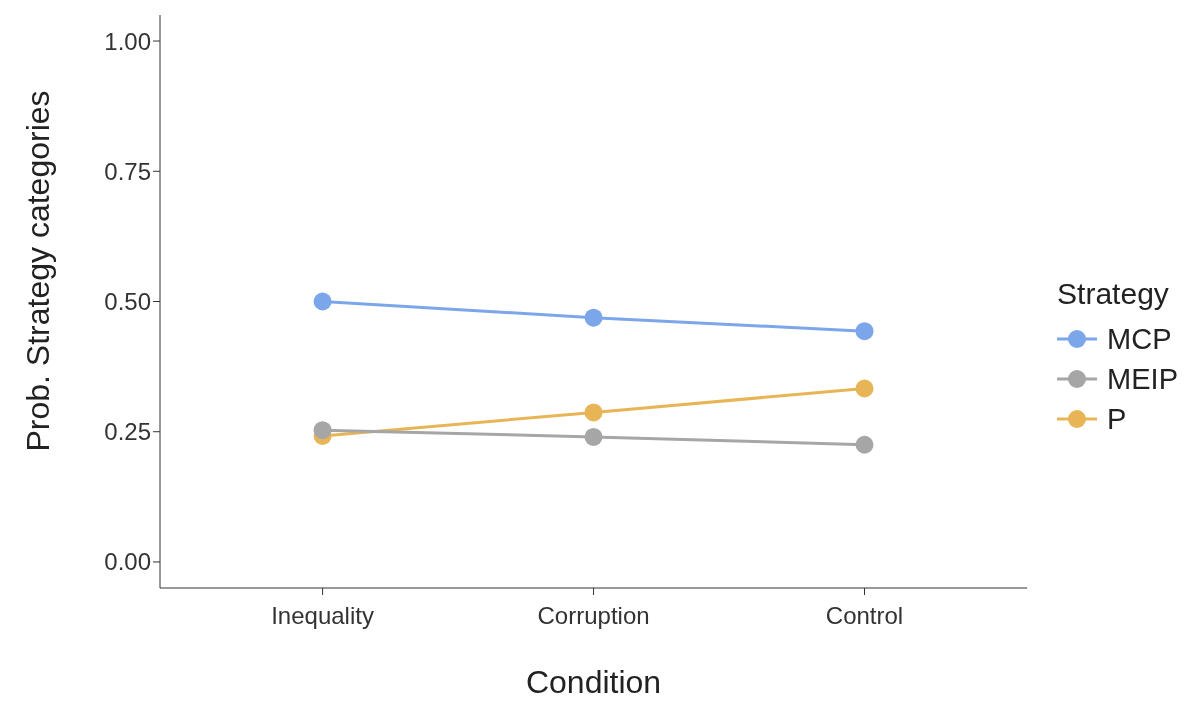 This screenshot has height=713, width=1203. I want to click on x-tick-label: Inequality, so click(322, 616).